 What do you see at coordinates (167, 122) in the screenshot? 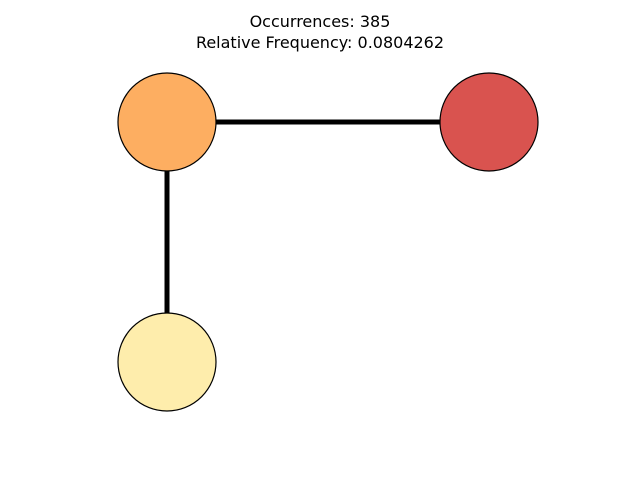
I see `node-top-left` at bounding box center [167, 122].